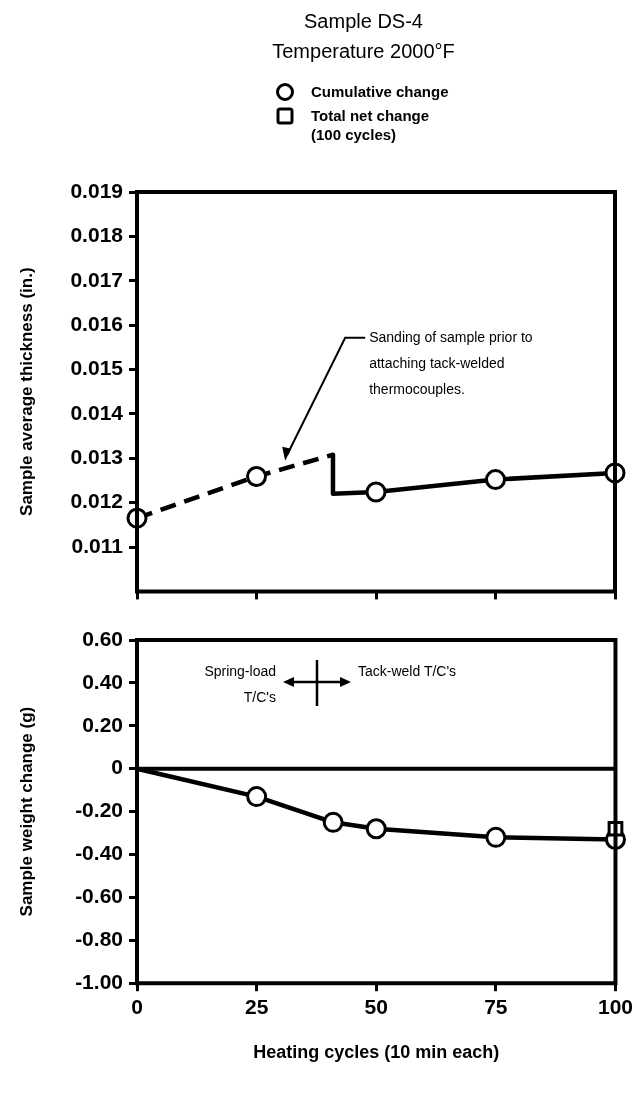 The height and width of the screenshot is (1110, 637). I want to click on chart-subtitle: Temperature 2000°F, so click(363, 51).